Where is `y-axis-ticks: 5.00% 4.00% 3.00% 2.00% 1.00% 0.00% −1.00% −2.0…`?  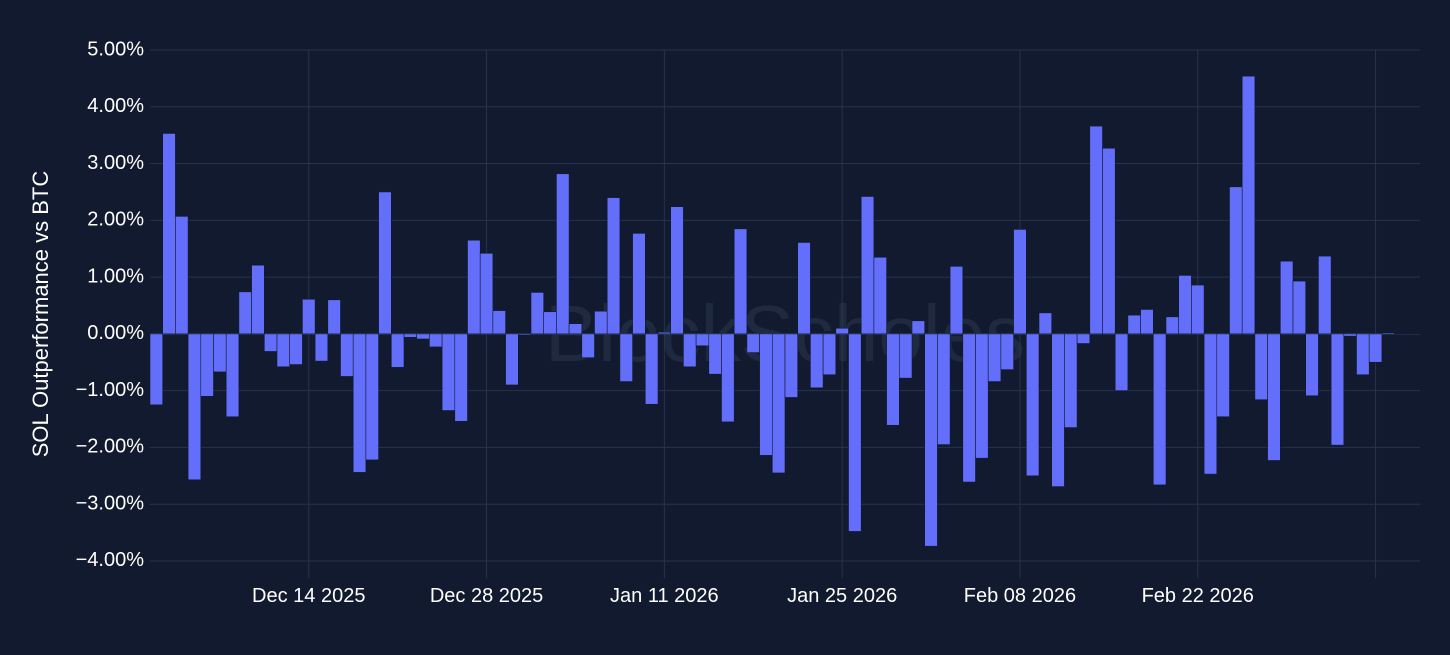
y-axis-ticks: 5.00% 4.00% 3.00% 2.00% 1.00% 0.00% −1.00% −2.0… is located at coordinates (110, 304).